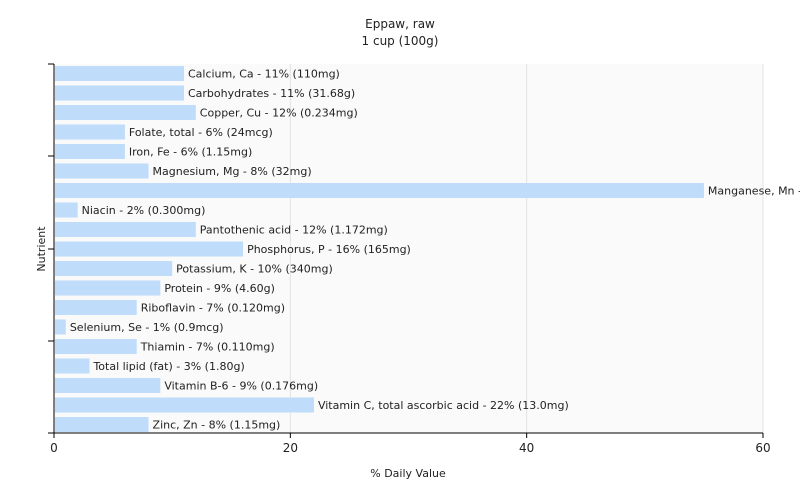 The width and height of the screenshot is (800, 504). I want to click on bar-label: Selenium, Se - 1% (0.9mcg), so click(147, 327).